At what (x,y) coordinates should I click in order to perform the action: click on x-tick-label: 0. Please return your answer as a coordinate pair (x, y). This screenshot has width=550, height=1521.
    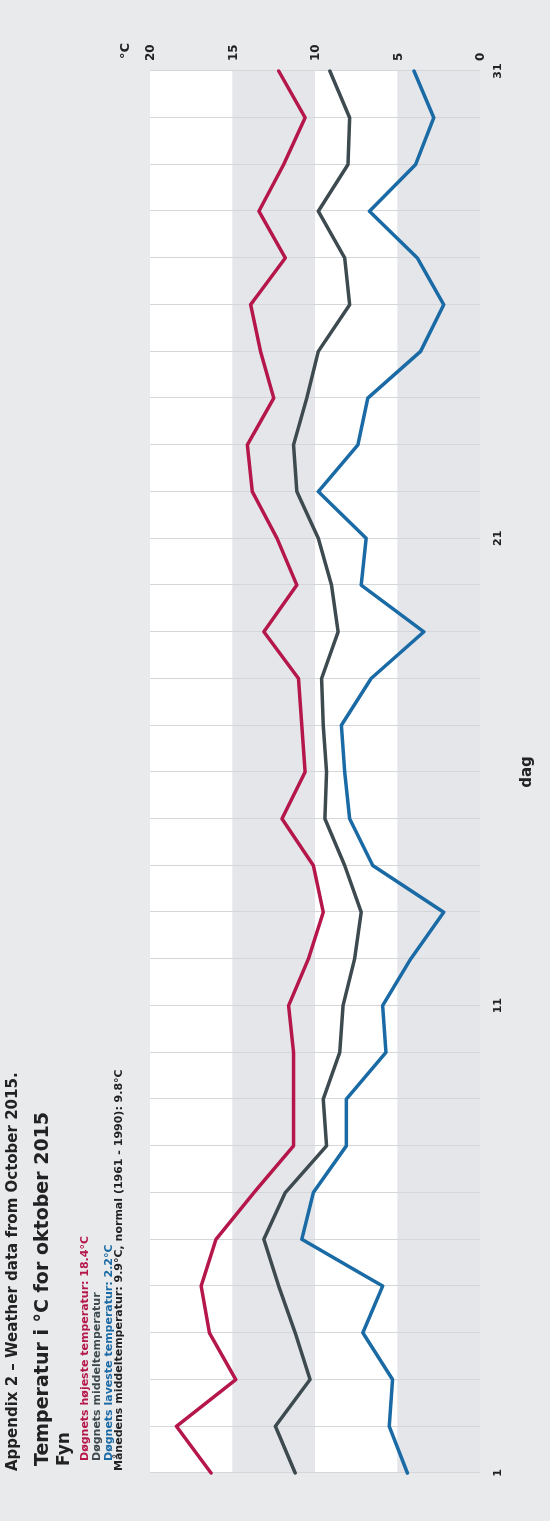
    Looking at the image, I should click on (480, 56).